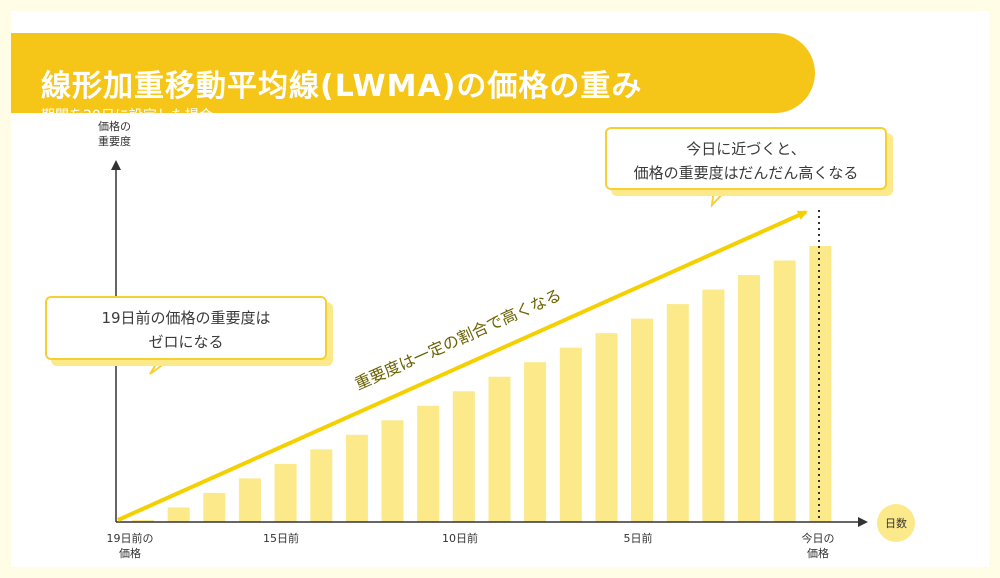 The height and width of the screenshot is (578, 1000). What do you see at coordinates (818, 538) in the screenshot?
I see `tick-today-line1: 今日の` at bounding box center [818, 538].